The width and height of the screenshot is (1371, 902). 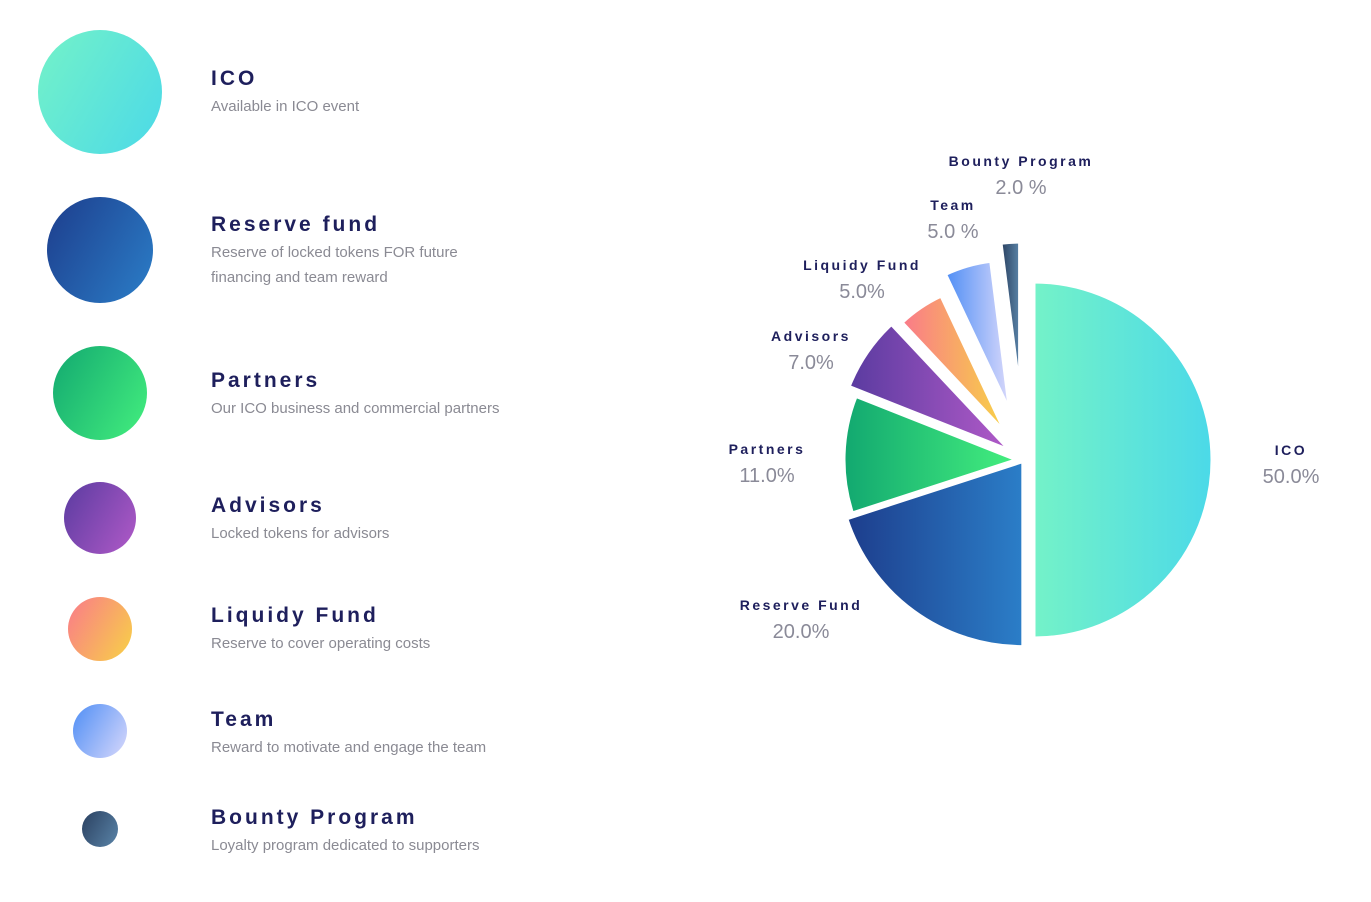 I want to click on pie-slice-team, so click(x=977, y=335).